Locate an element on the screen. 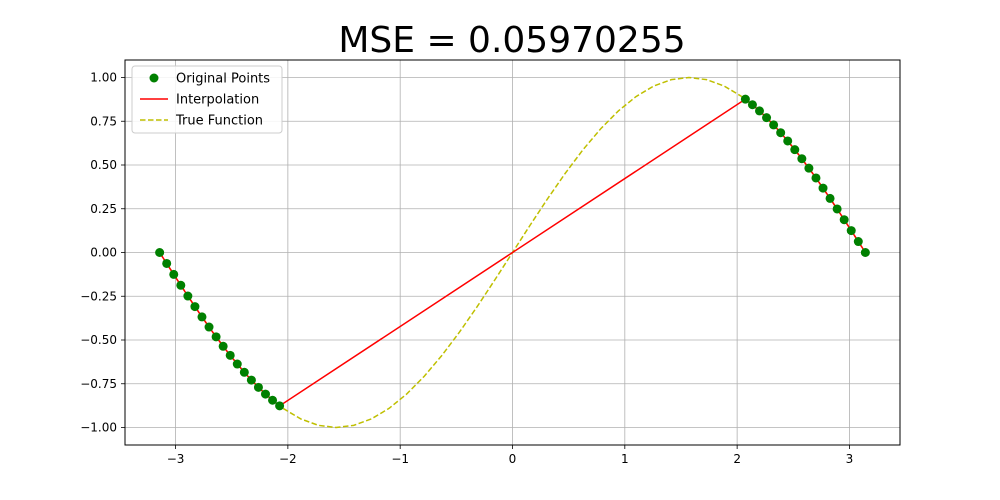  y-tick-label: 1.00 is located at coordinates (103, 78).